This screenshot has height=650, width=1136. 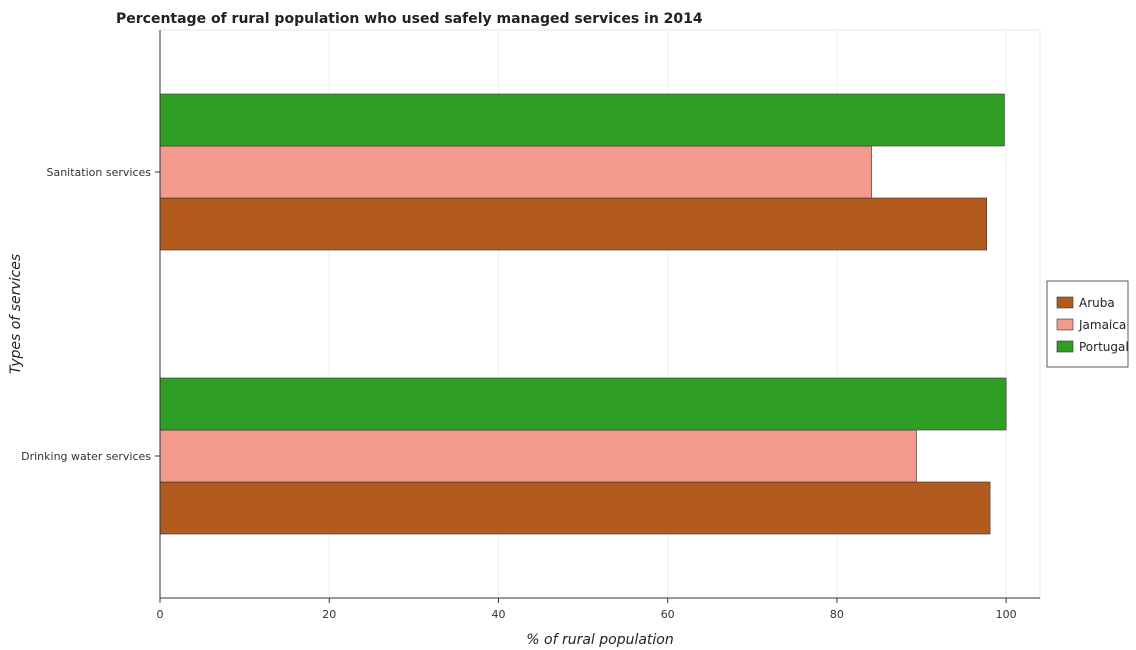 What do you see at coordinates (1102, 325) in the screenshot?
I see `legend-label-jamaica: Jamaica` at bounding box center [1102, 325].